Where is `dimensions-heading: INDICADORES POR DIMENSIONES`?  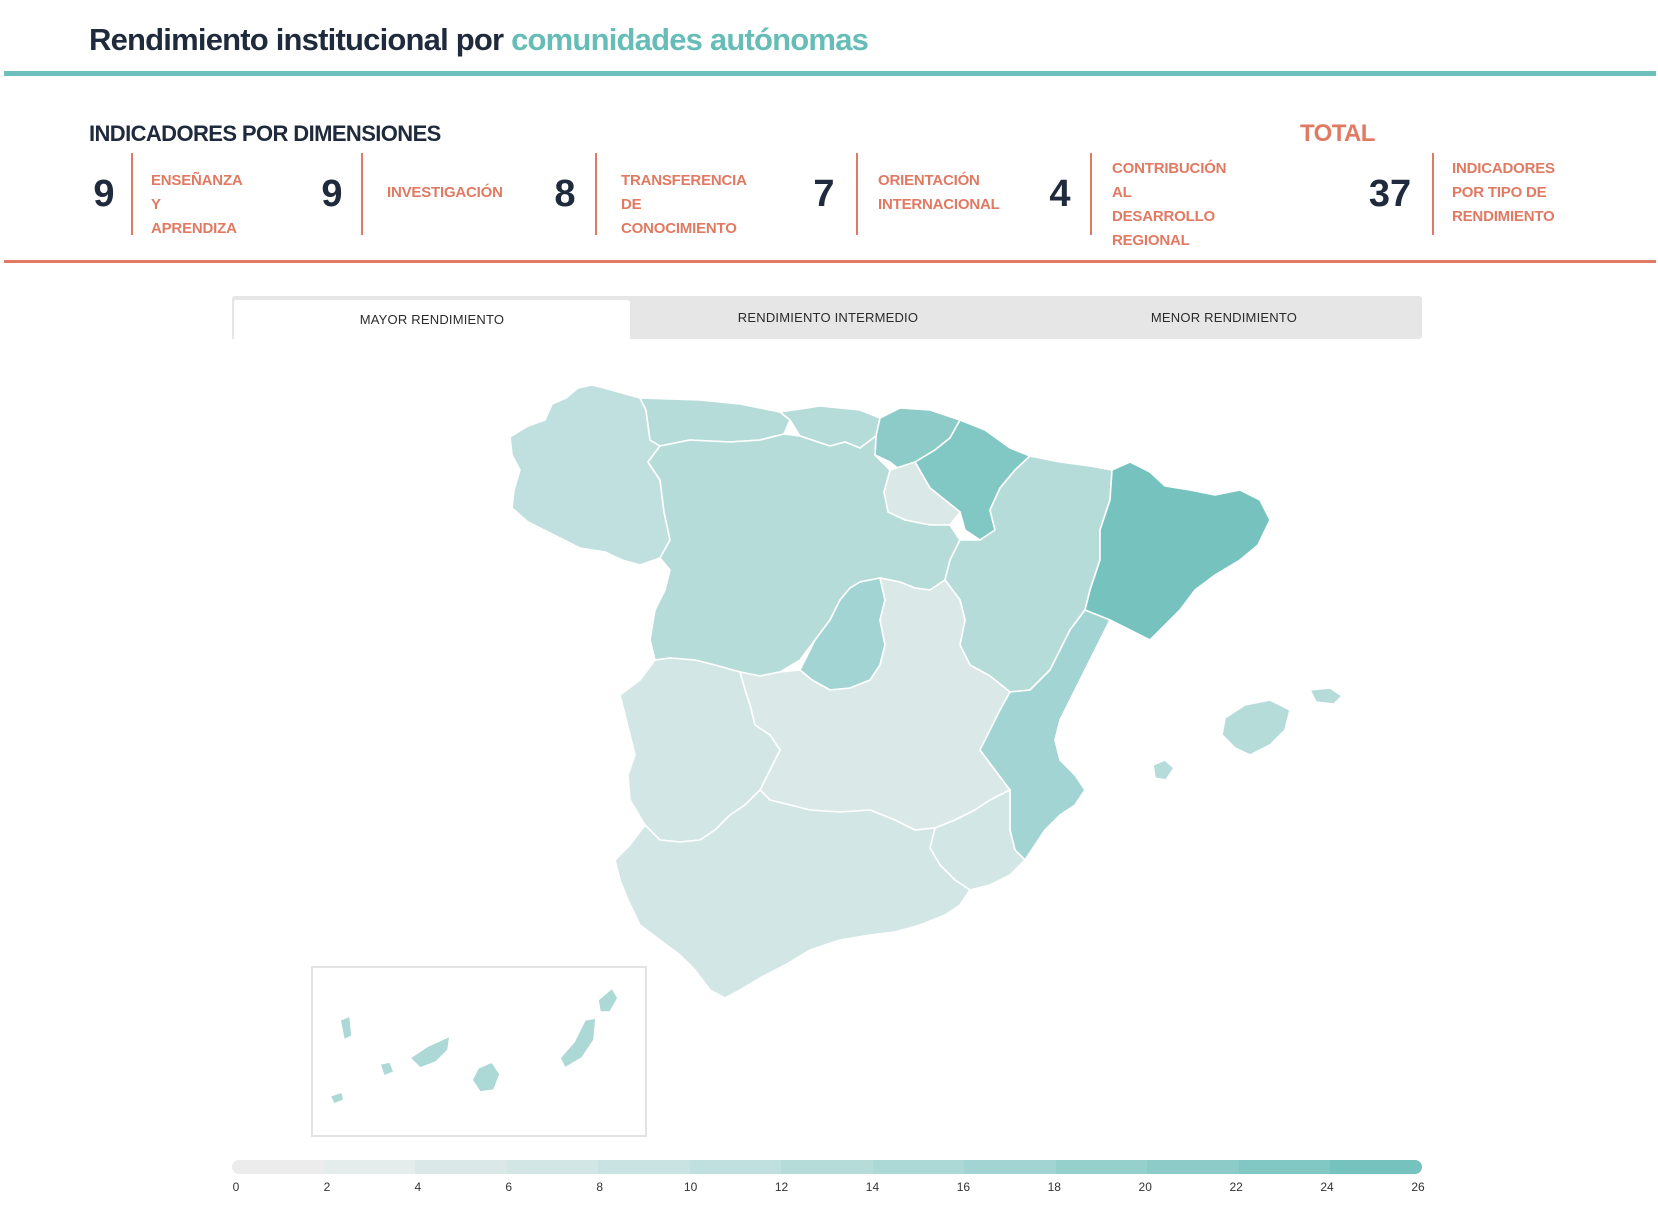 dimensions-heading: INDICADORES POR DIMENSIONES is located at coordinates (265, 133).